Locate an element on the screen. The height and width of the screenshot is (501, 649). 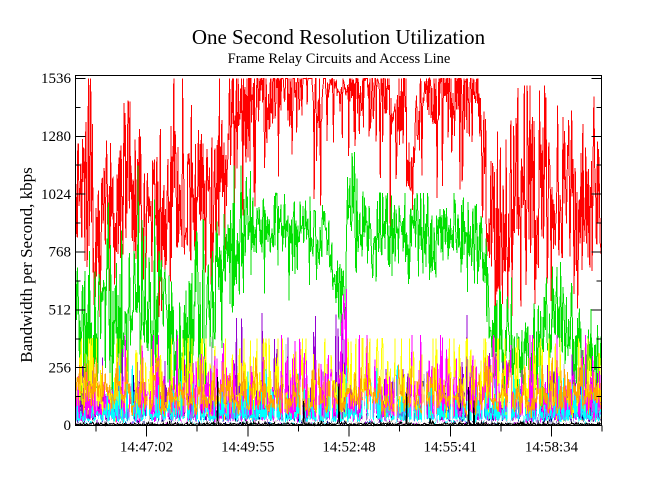
svg-text:Frame Relay Circuits and Acces: Frame Relay Circuits and Access Line is located at coordinates (339, 59).